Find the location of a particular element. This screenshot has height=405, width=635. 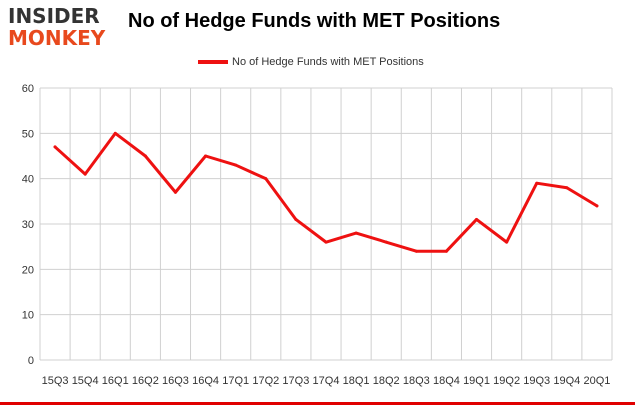

insider-monkey-logo: INSIDER MONKEY is located at coordinates (63, 27).